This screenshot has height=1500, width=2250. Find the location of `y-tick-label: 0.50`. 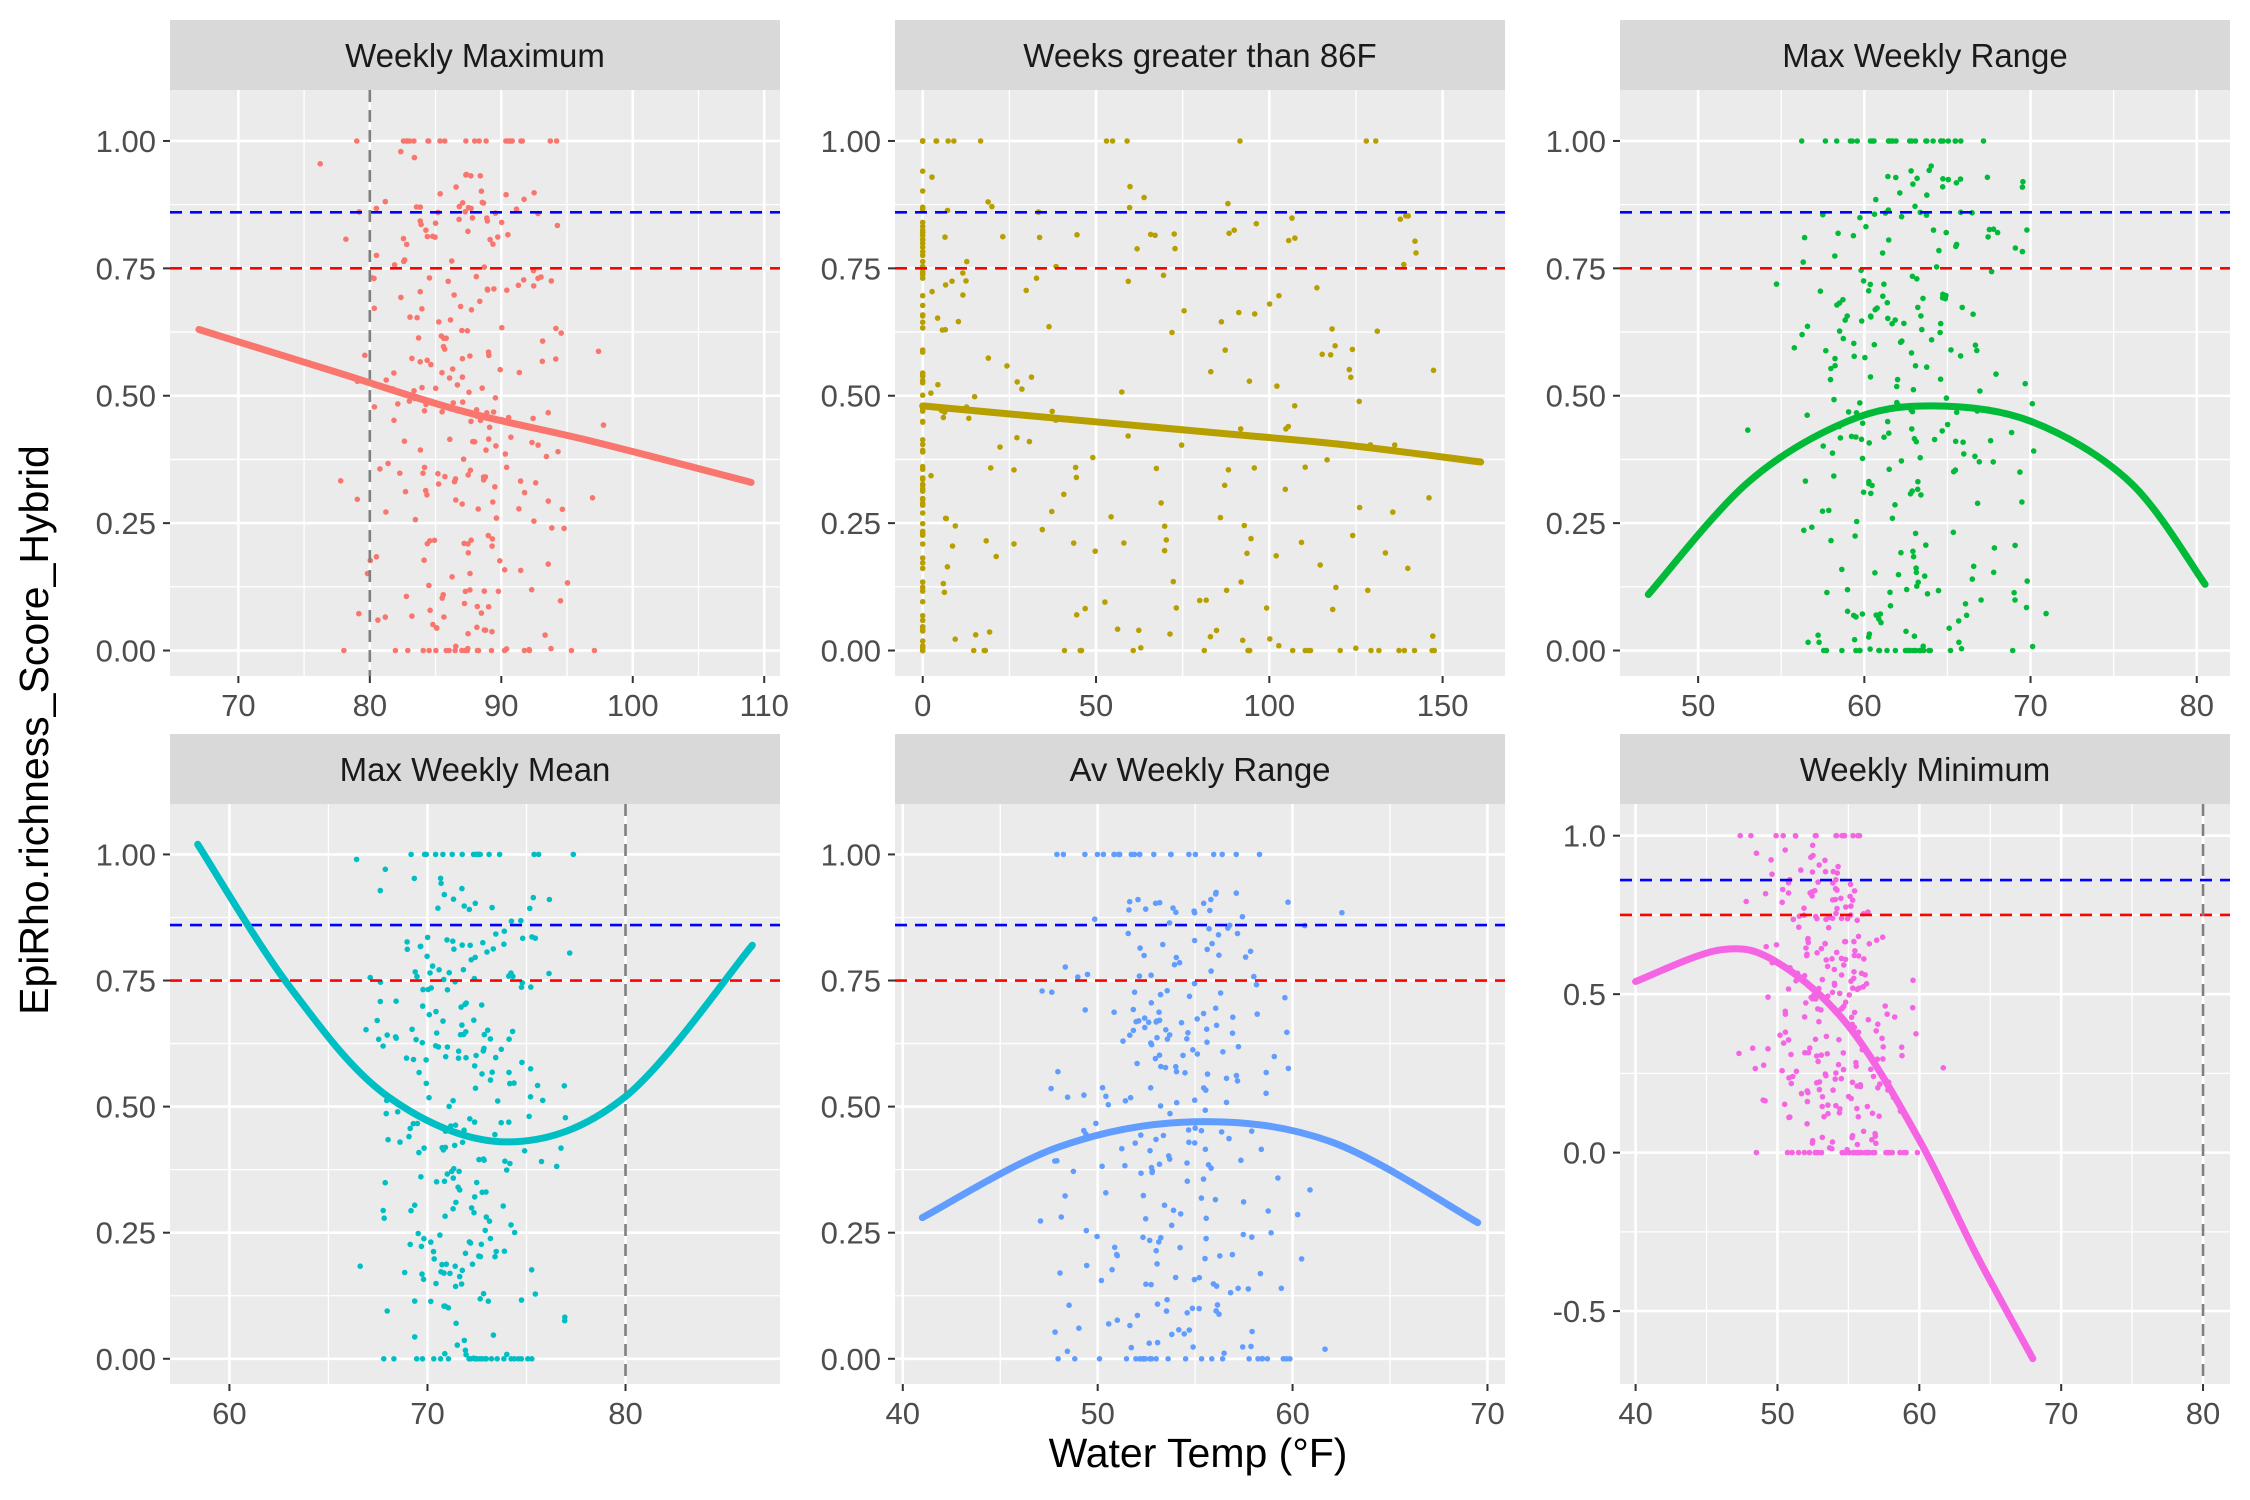

y-tick-label: 0.50 is located at coordinates (851, 1107).